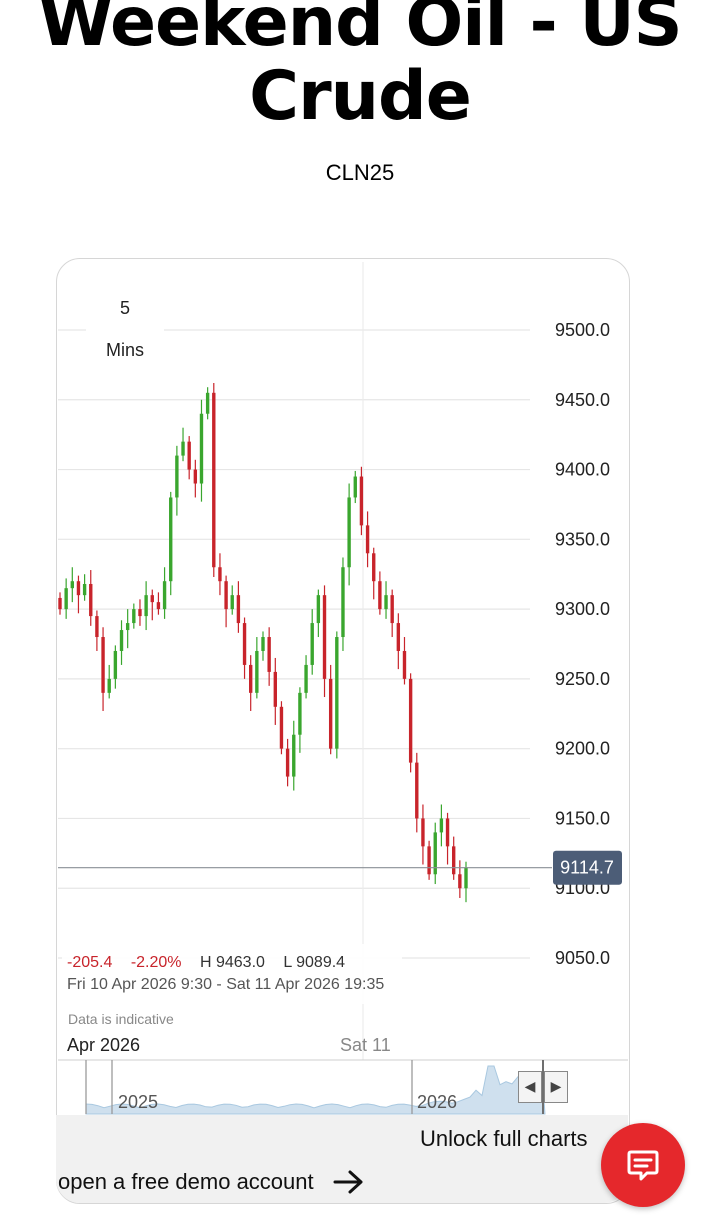 The width and height of the screenshot is (720, 1227). I want to click on last-price-badge, so click(587, 867).